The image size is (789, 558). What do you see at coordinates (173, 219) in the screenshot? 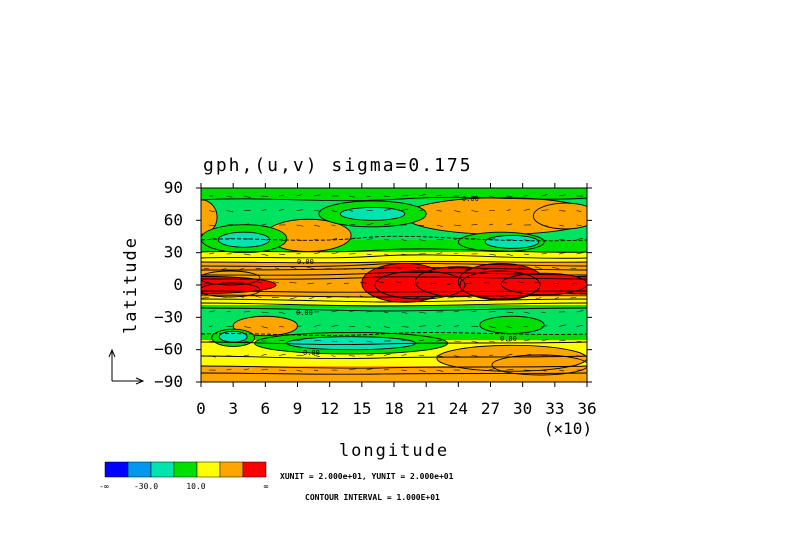
I see `y-tick-label: 60` at bounding box center [173, 219].